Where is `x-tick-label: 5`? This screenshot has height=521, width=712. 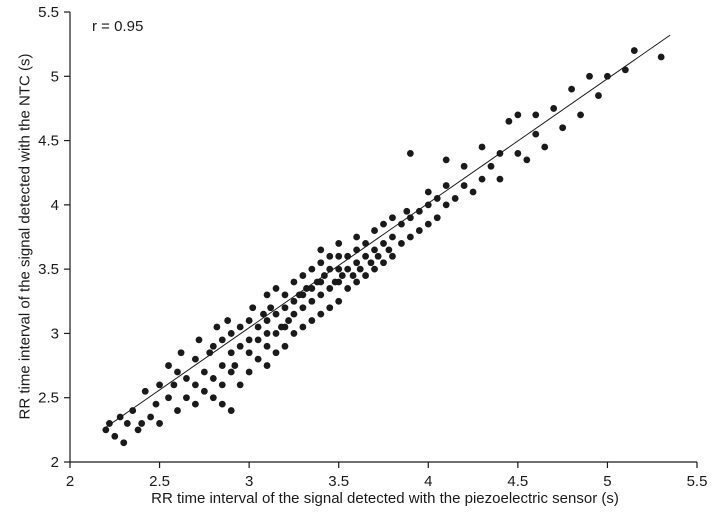 x-tick-label: 5 is located at coordinates (607, 481).